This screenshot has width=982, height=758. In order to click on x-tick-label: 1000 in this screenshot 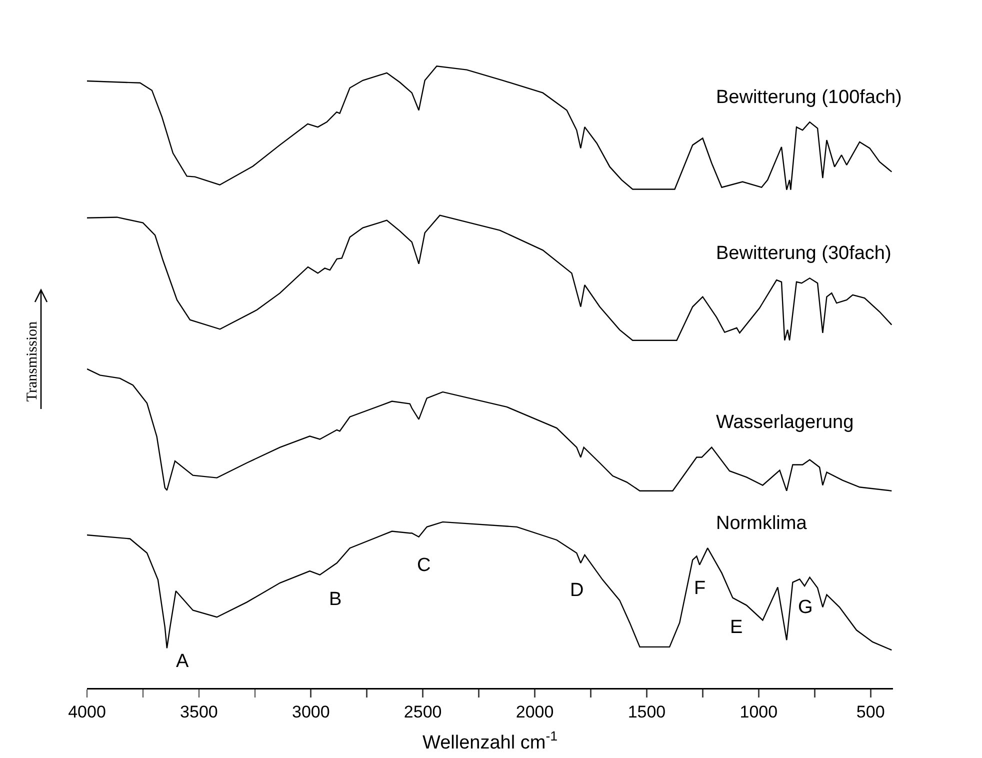, I will do `click(759, 712)`.